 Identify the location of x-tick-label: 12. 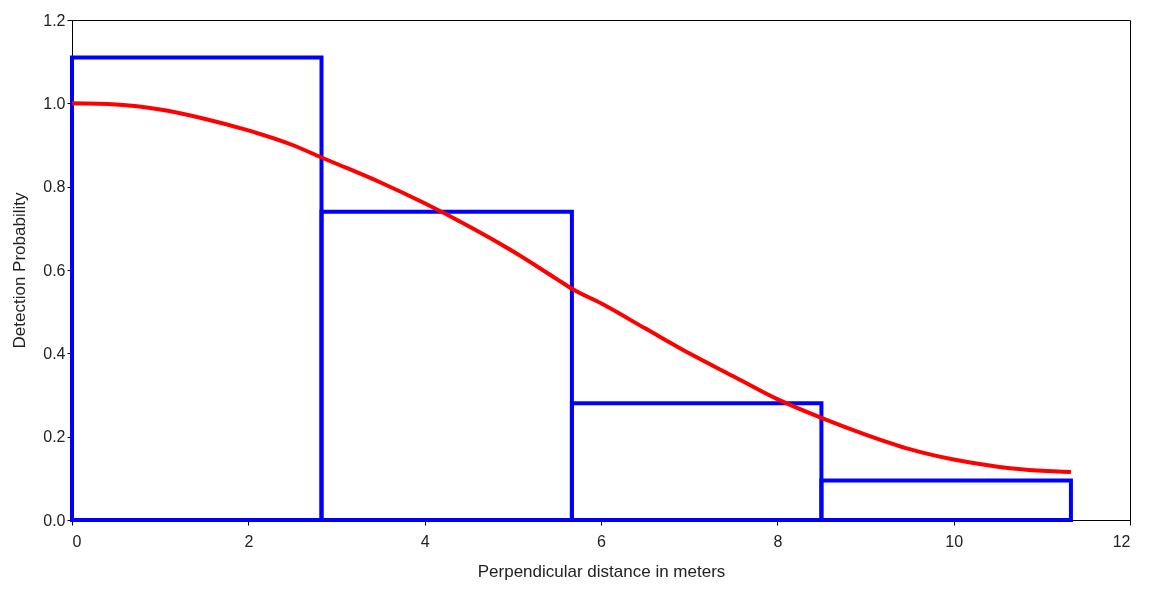
(1121, 541).